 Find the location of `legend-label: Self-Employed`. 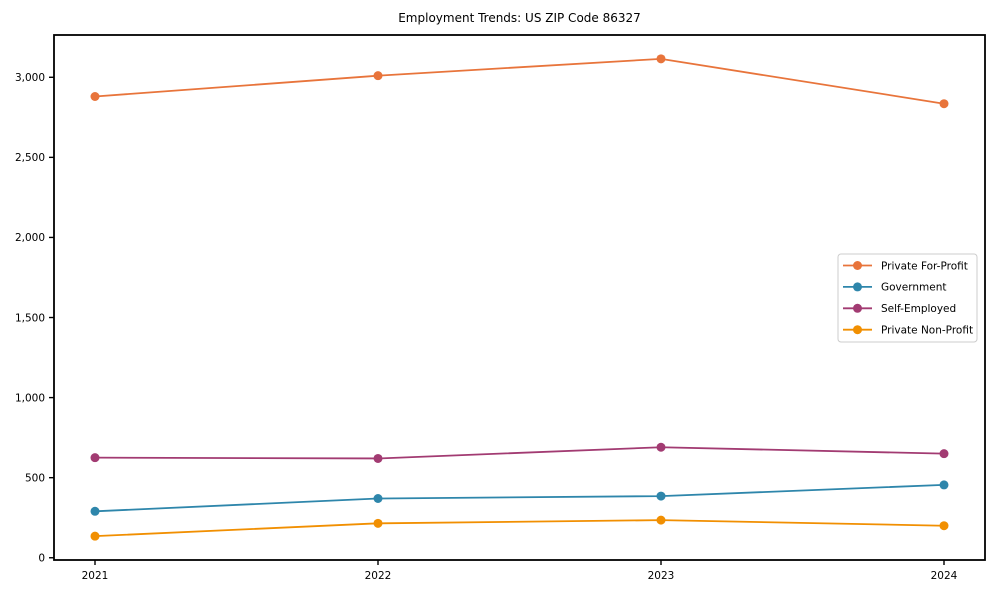

legend-label: Self-Employed is located at coordinates (918, 309).